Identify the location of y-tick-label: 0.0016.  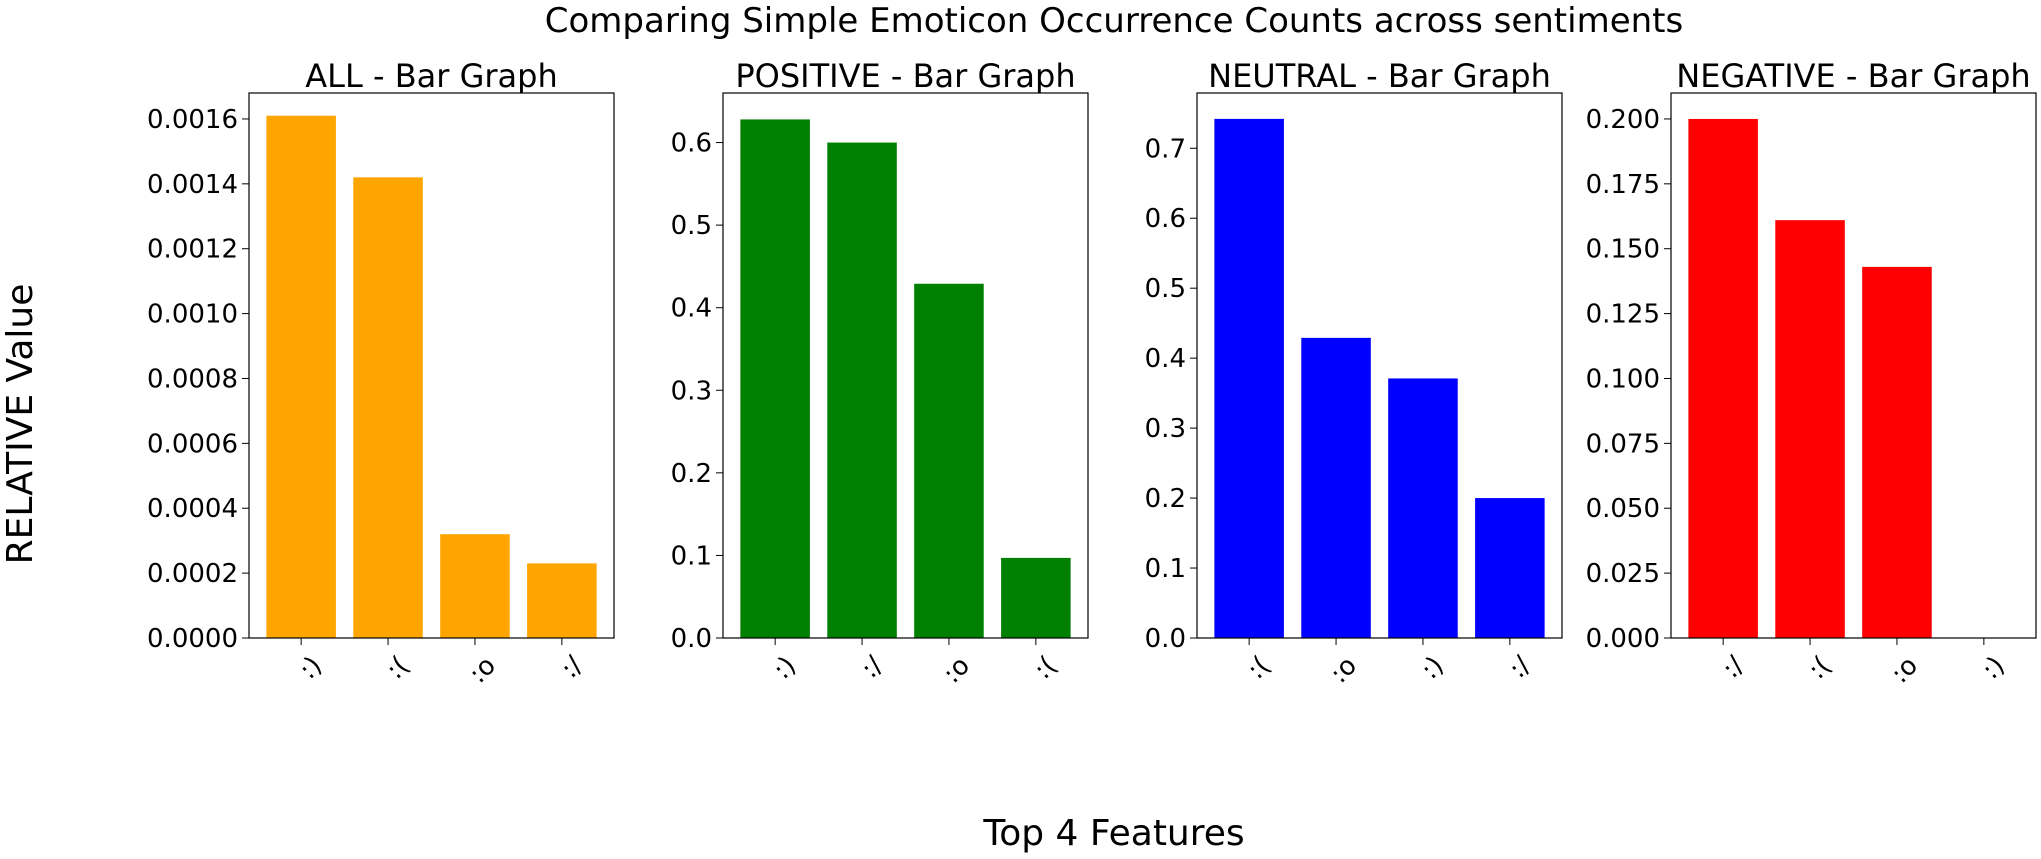
(192, 120).